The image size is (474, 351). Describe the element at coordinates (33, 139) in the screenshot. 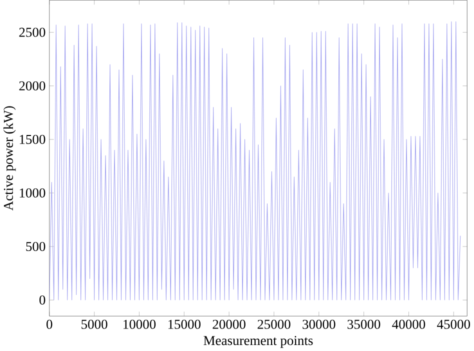

I see `y-tick-label: 1500` at that location.